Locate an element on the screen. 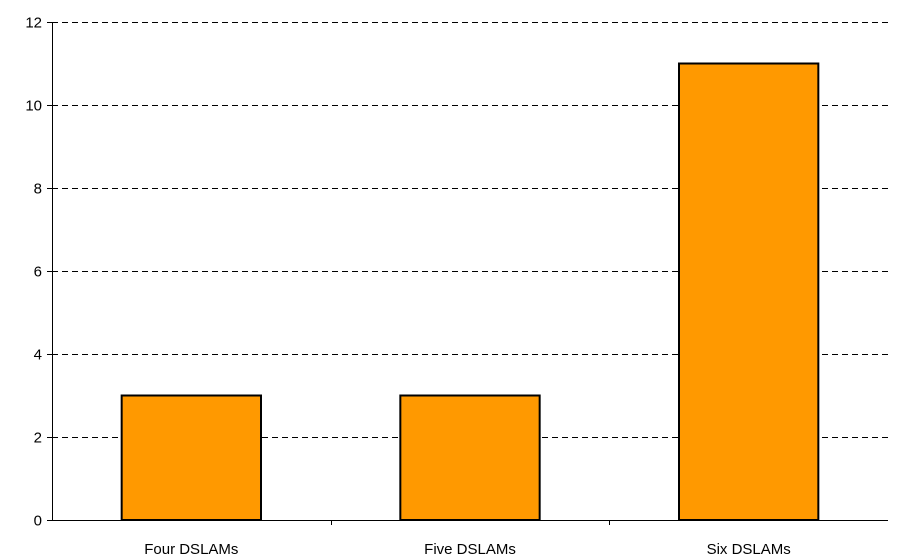  y-tick-label: 2 is located at coordinates (38, 438).